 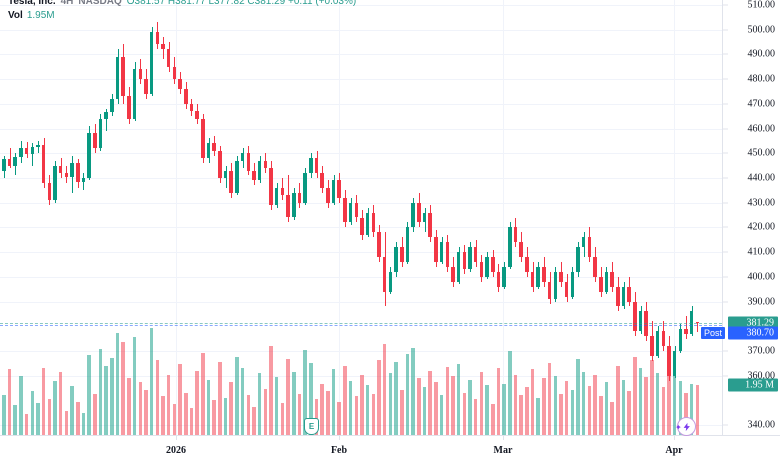 I want to click on price-tick-label: 370.00, so click(x=761, y=351).